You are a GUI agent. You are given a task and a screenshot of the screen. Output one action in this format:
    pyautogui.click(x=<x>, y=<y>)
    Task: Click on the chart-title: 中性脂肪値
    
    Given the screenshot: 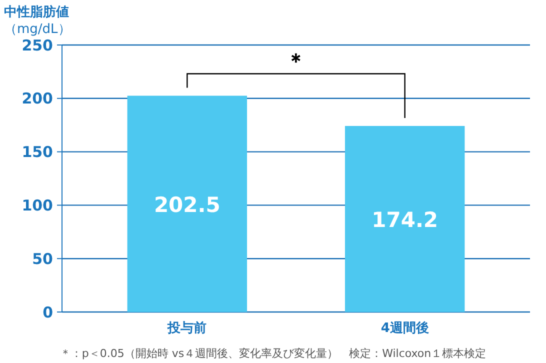 What is the action you would take?
    pyautogui.click(x=36, y=12)
    